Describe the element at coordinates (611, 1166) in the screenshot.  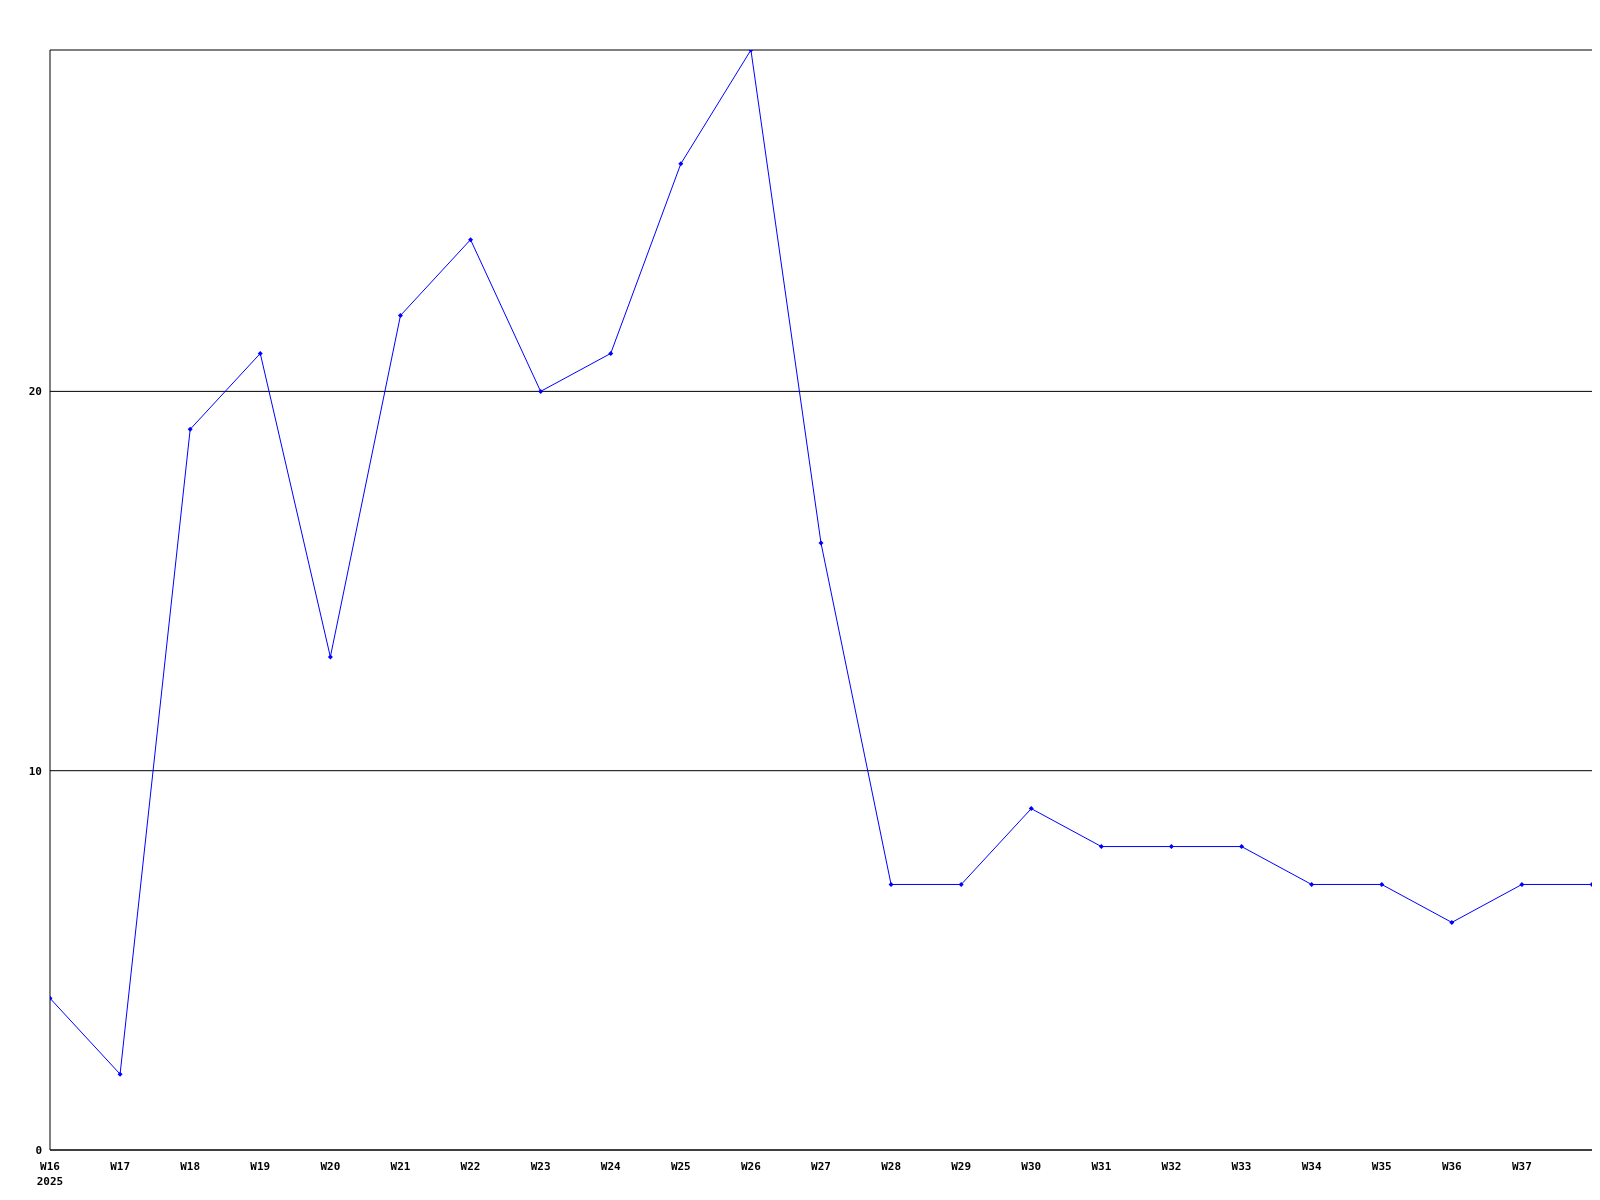
I see `x-tick-label: W24` at that location.